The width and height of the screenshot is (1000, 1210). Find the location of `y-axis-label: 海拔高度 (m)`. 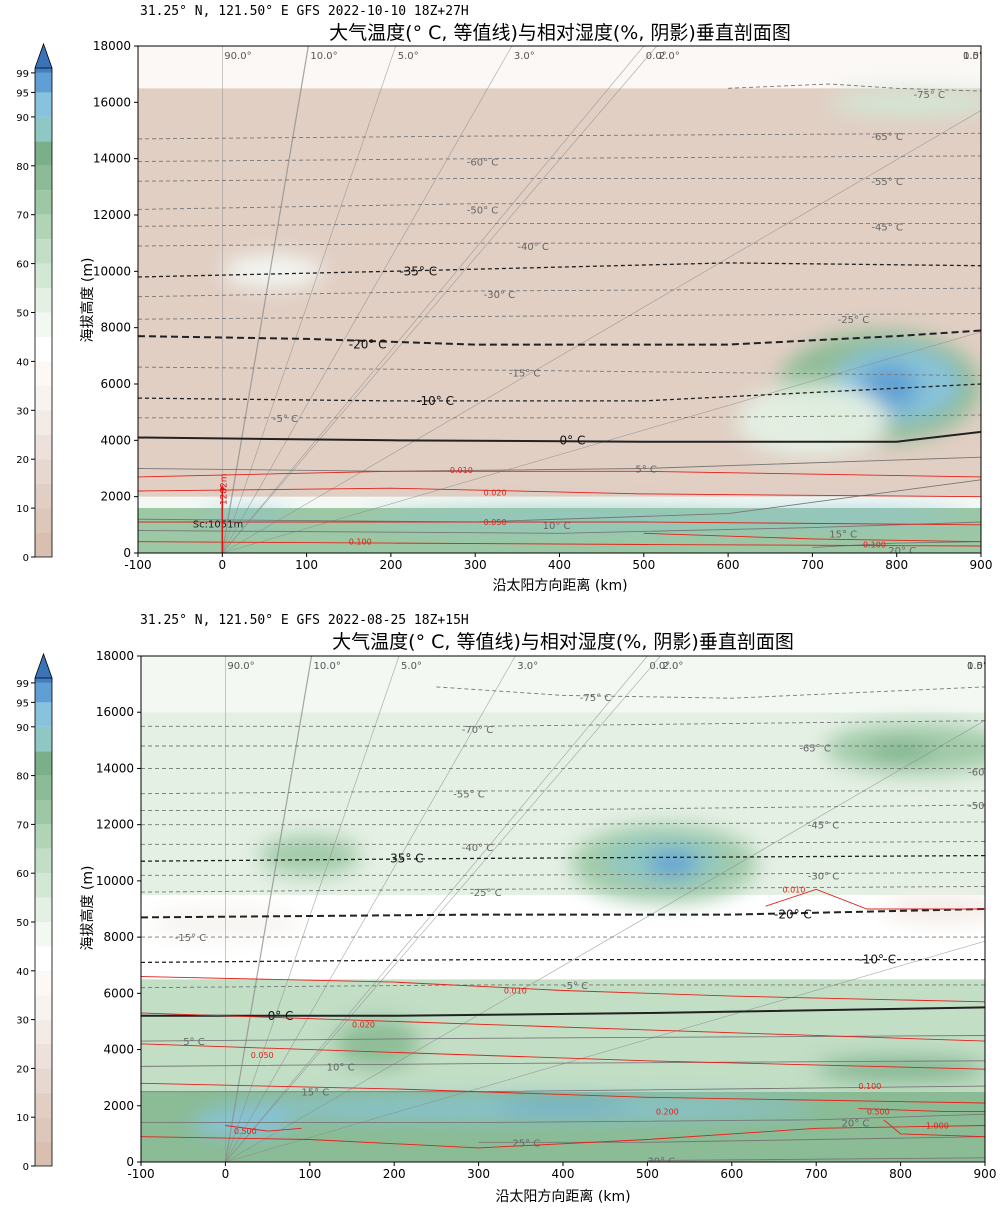

y-axis-label: 海拔高度 (m) is located at coordinates (87, 299).